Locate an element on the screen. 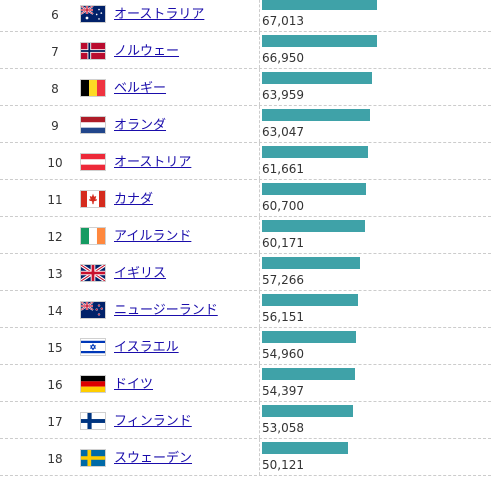  table-row: 6 オーストラリア 67,013 is located at coordinates (245, 16).